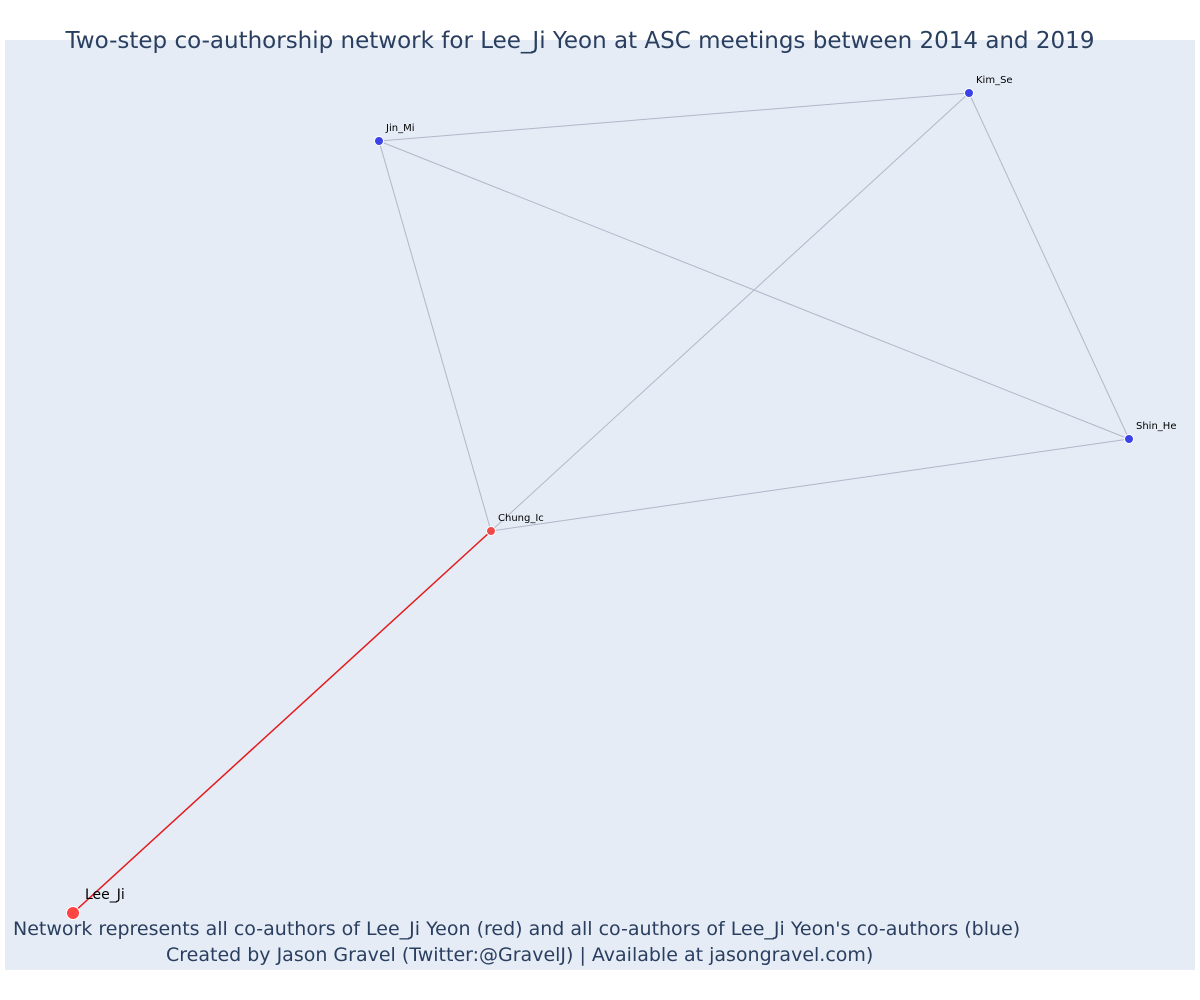 The image size is (1200, 1000). I want to click on node-Shin_He, so click(1129, 439).